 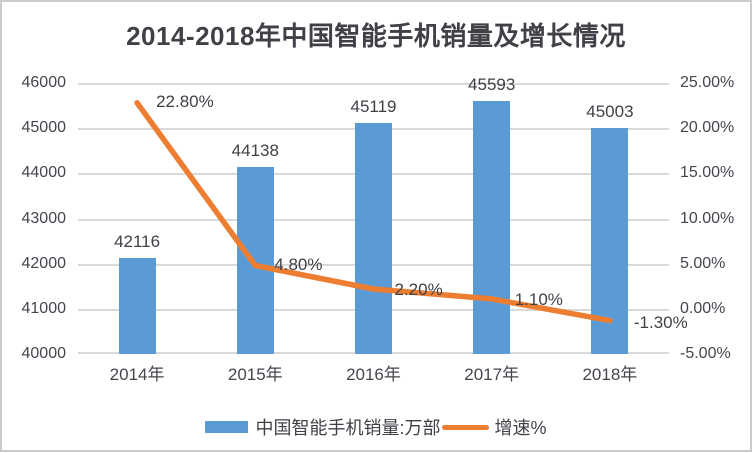 I want to click on left-axis-tick-label: 42000, so click(x=44, y=263).